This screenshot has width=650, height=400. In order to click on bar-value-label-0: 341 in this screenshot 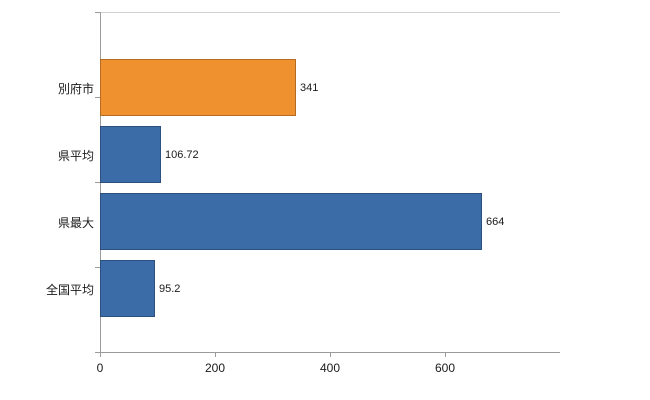, I will do `click(309, 88)`.